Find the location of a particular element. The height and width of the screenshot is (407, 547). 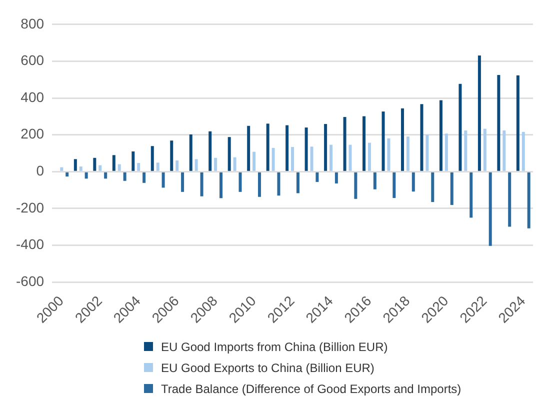

y-tick-label: -600 is located at coordinates (30, 280).